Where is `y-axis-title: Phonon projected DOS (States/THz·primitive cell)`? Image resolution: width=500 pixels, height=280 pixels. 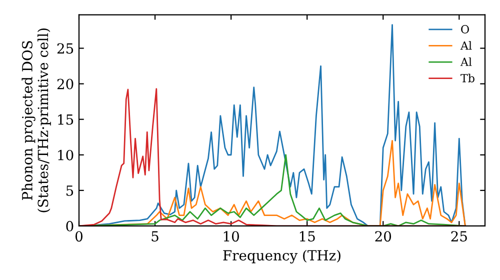 y-axis-title: Phonon projected DOS (States/THz·primitive cell) is located at coordinates (36, 120).